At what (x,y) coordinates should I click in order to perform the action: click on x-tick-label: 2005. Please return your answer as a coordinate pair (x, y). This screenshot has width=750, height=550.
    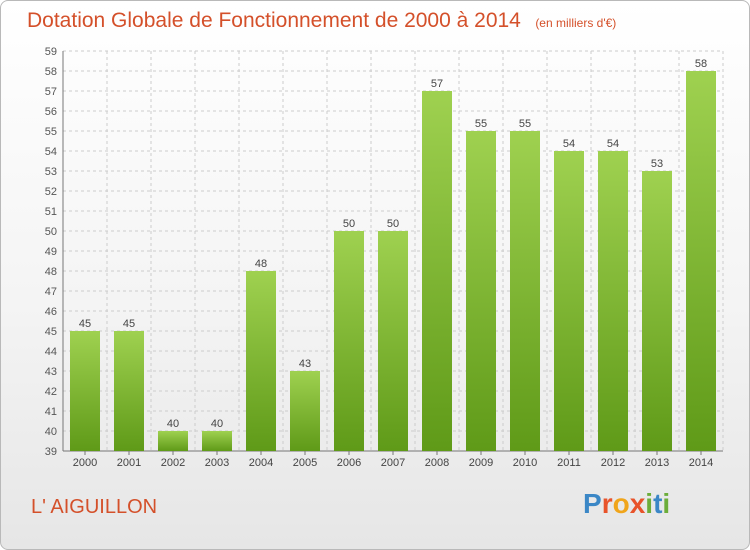
    Looking at the image, I should click on (305, 463).